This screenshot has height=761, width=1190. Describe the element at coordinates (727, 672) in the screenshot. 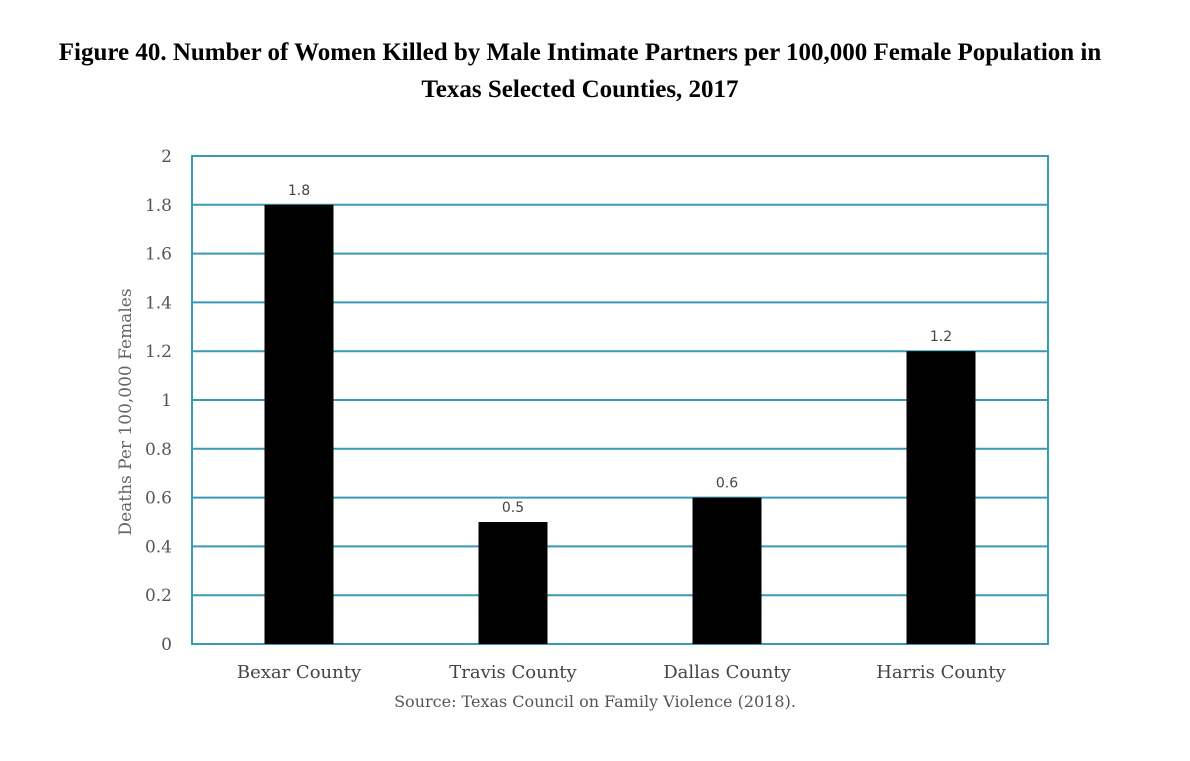

I see `x-tick-label: Dallas County` at that location.